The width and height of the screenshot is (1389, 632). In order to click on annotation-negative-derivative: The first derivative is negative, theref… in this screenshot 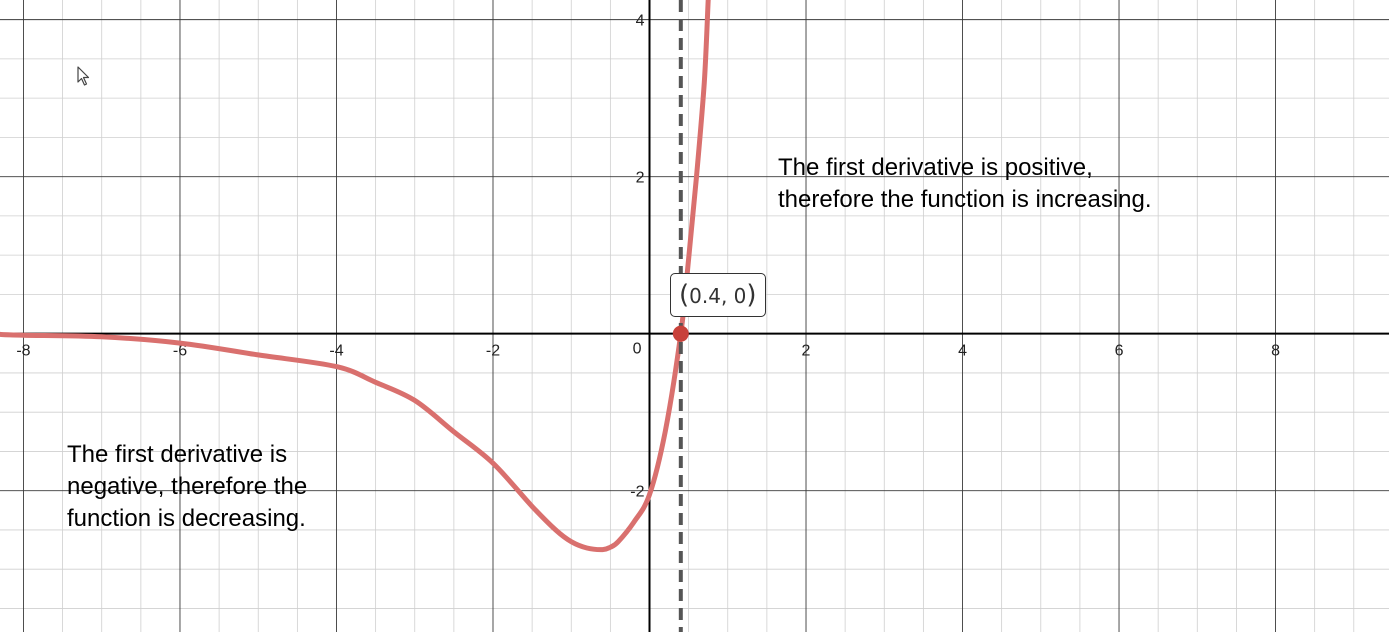, I will do `click(187, 486)`.